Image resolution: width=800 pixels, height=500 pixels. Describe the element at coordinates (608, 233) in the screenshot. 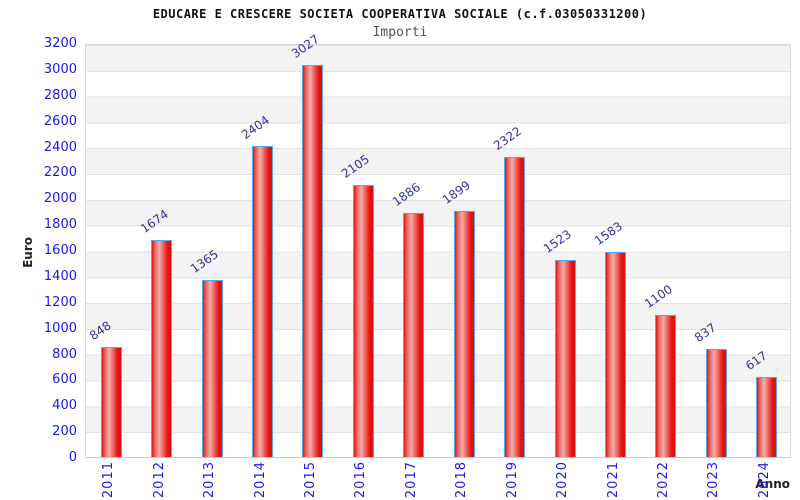

I see `bar-value-label: 1583` at that location.